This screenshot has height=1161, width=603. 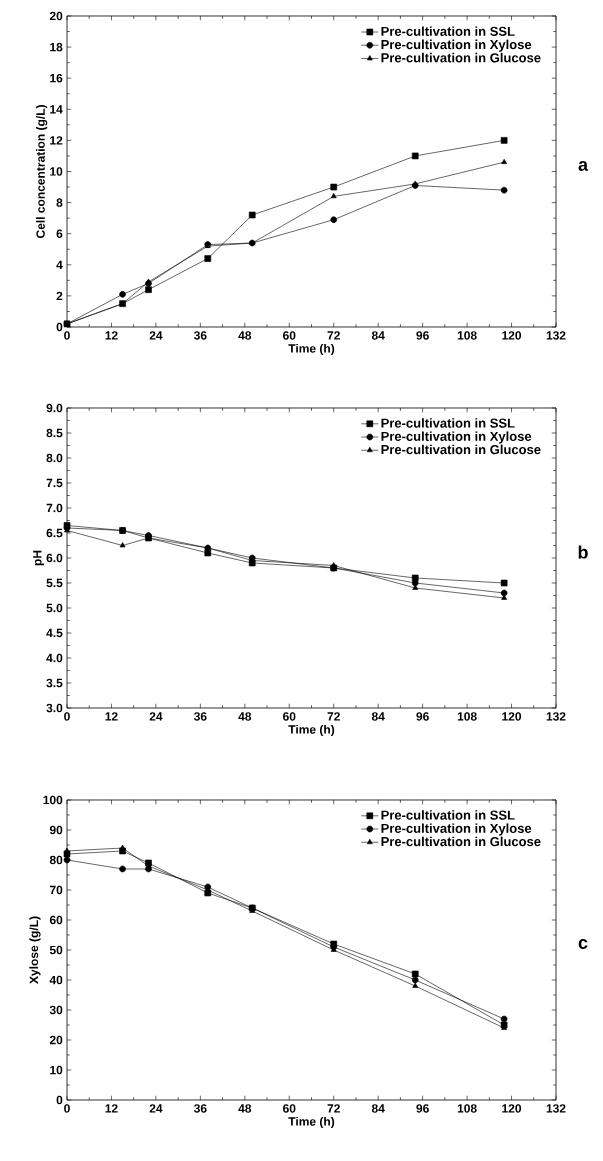 What do you see at coordinates (54, 508) in the screenshot?
I see `y-tick-label: 7.0` at bounding box center [54, 508].